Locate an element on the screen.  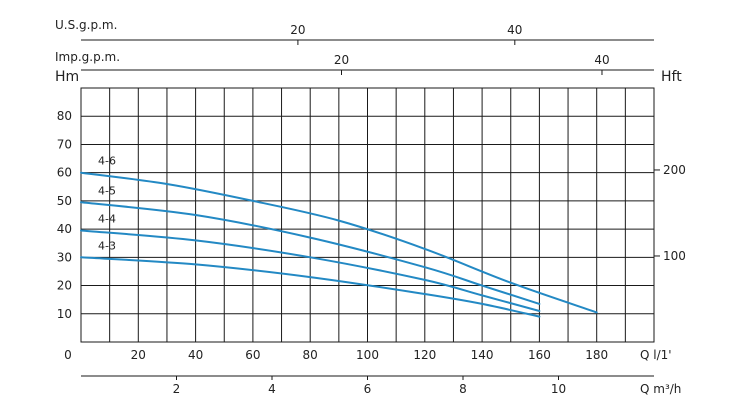
x-tick-label: 60 is located at coordinates (252, 355).